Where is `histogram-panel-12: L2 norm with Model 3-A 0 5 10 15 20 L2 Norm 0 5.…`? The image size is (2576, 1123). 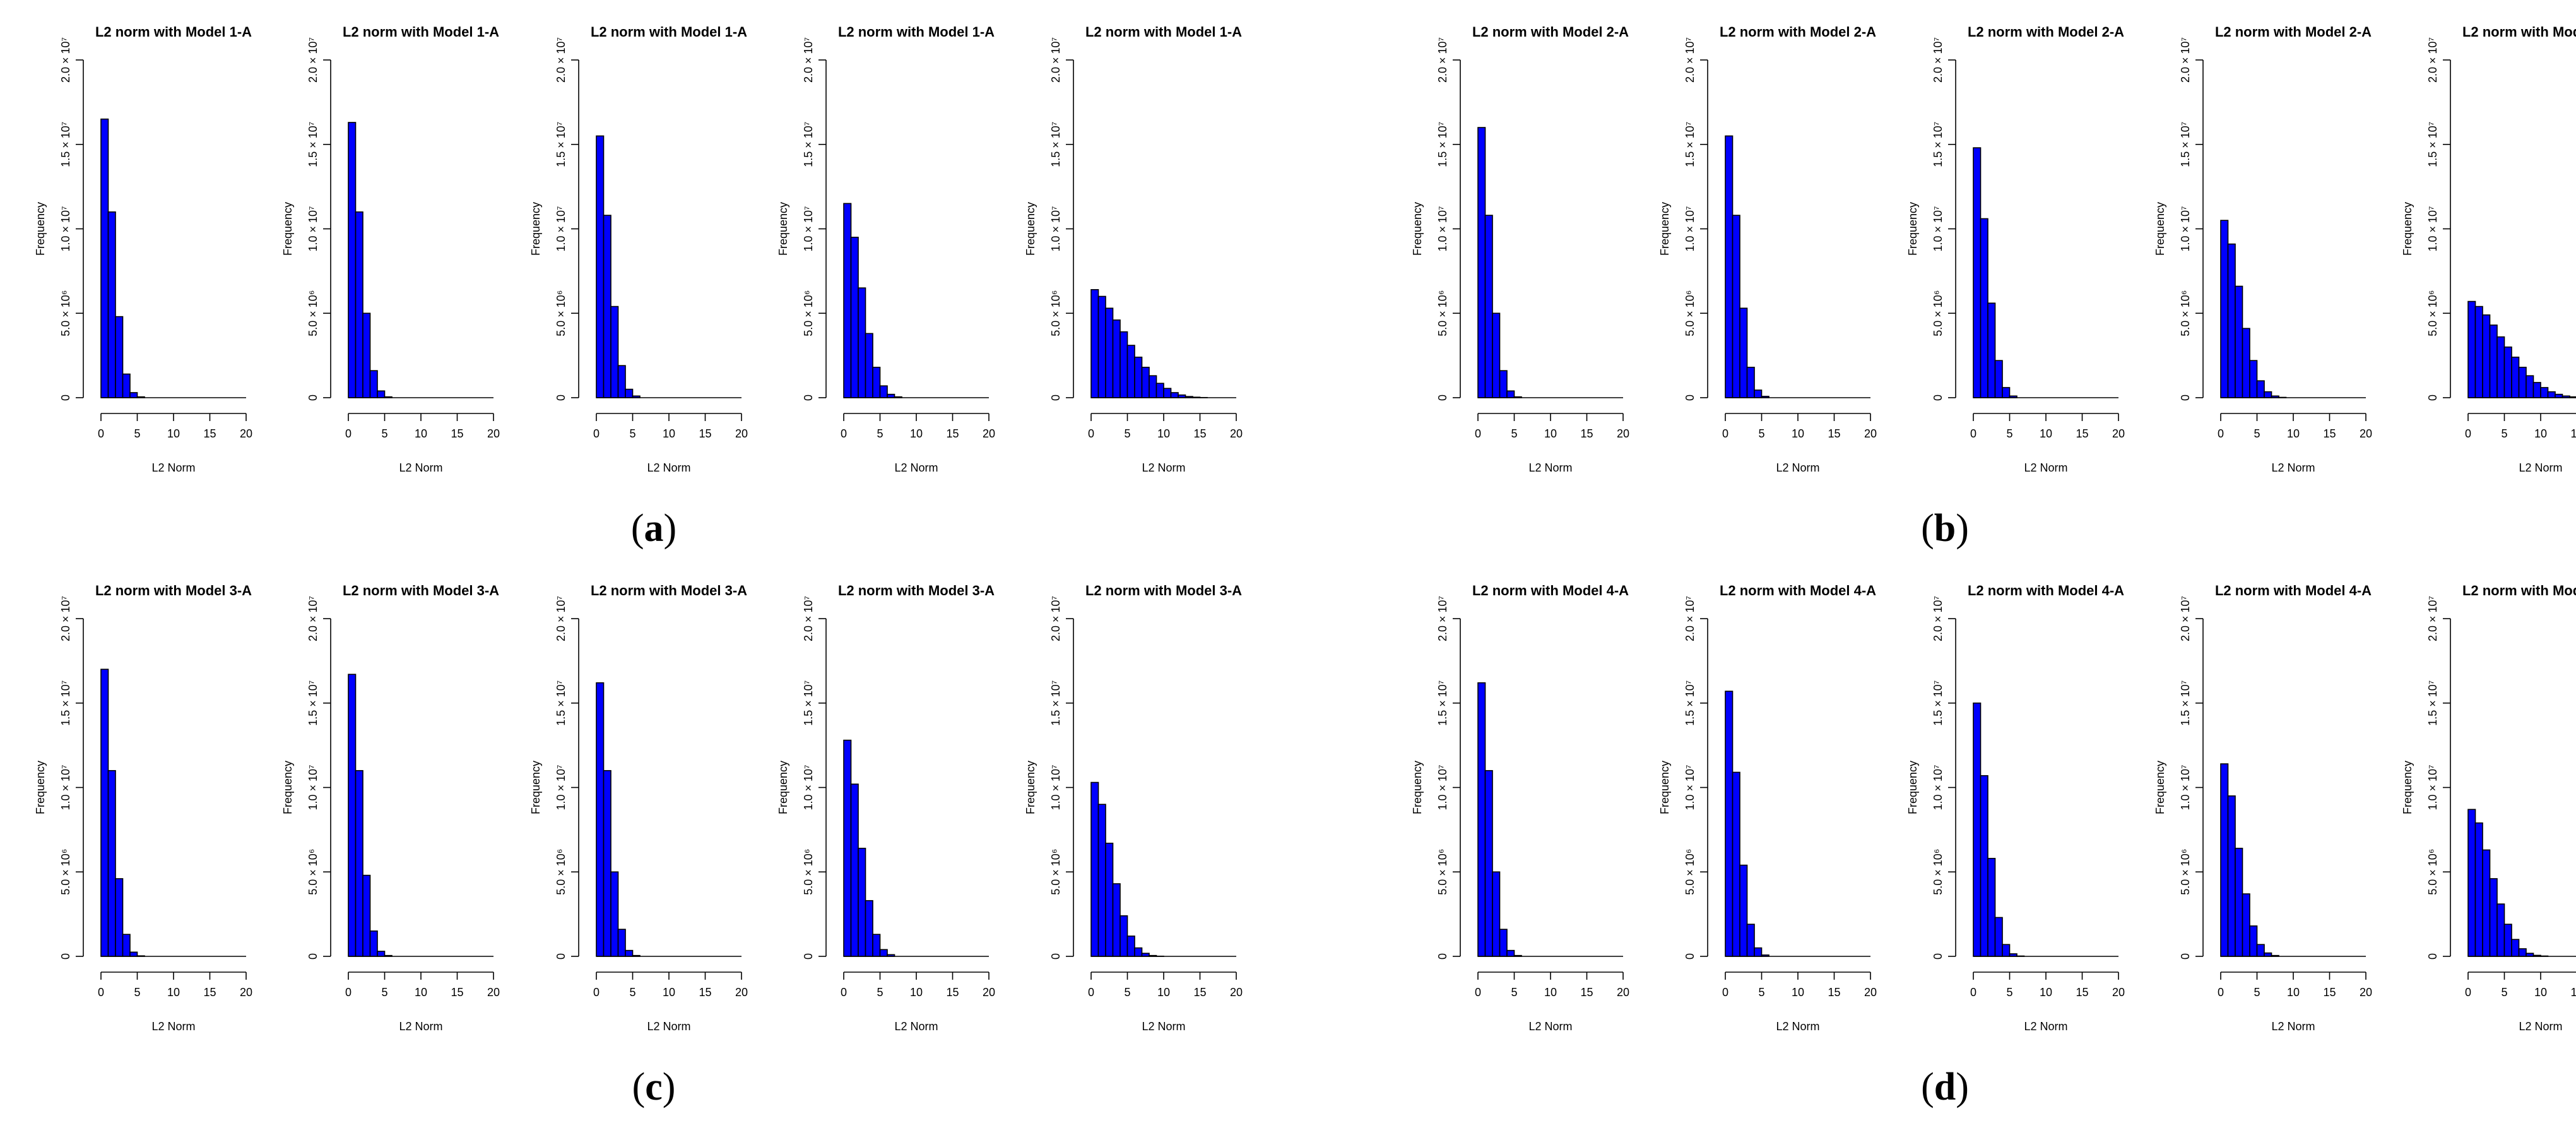
histogram-panel-12: L2 norm with Model 3-A 0 5 10 15 20 L2 Norm 0 5.… is located at coordinates (390, 808).